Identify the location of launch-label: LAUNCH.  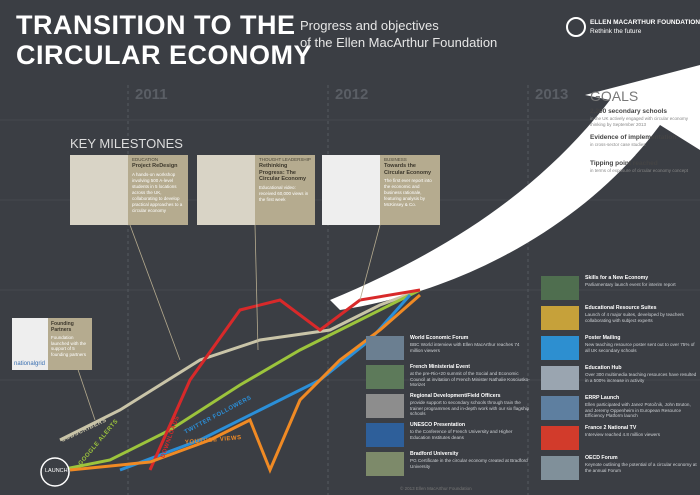
(56, 471).